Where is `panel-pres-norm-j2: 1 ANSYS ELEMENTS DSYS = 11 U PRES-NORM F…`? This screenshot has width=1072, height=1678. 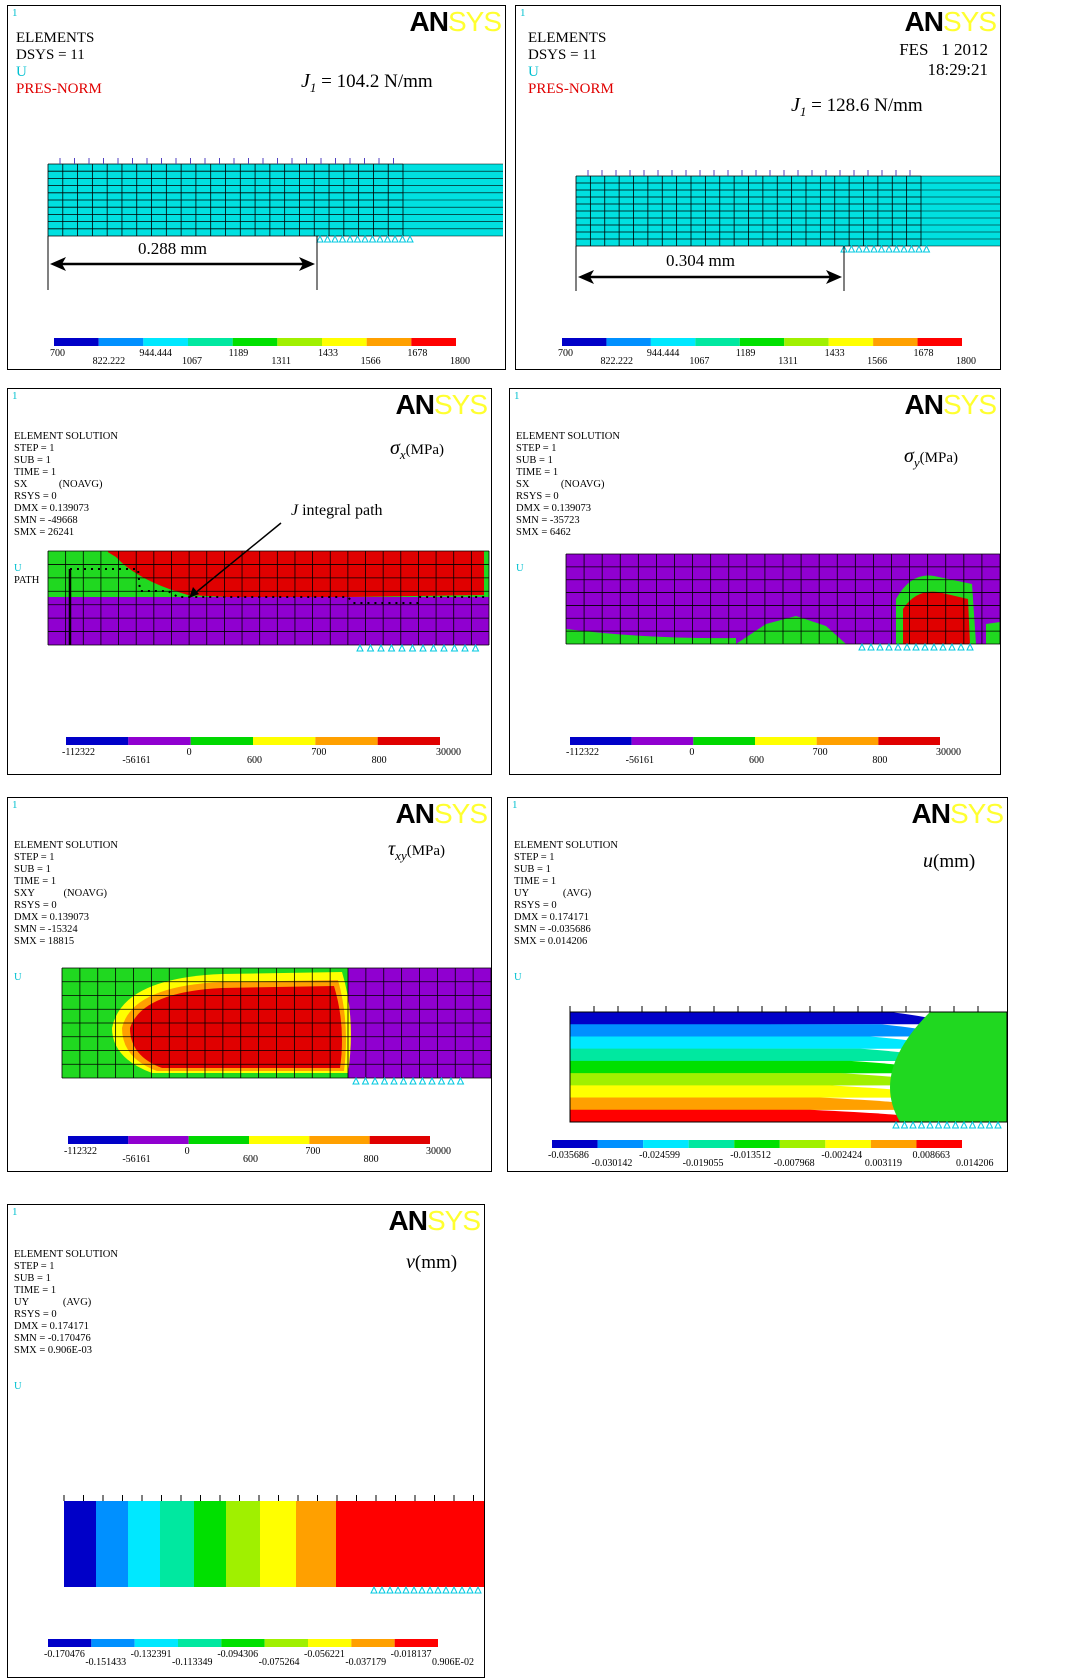 panel-pres-norm-j2: 1 ANSYS ELEMENTS DSYS = 11 U PRES-NORM F… is located at coordinates (758, 187).